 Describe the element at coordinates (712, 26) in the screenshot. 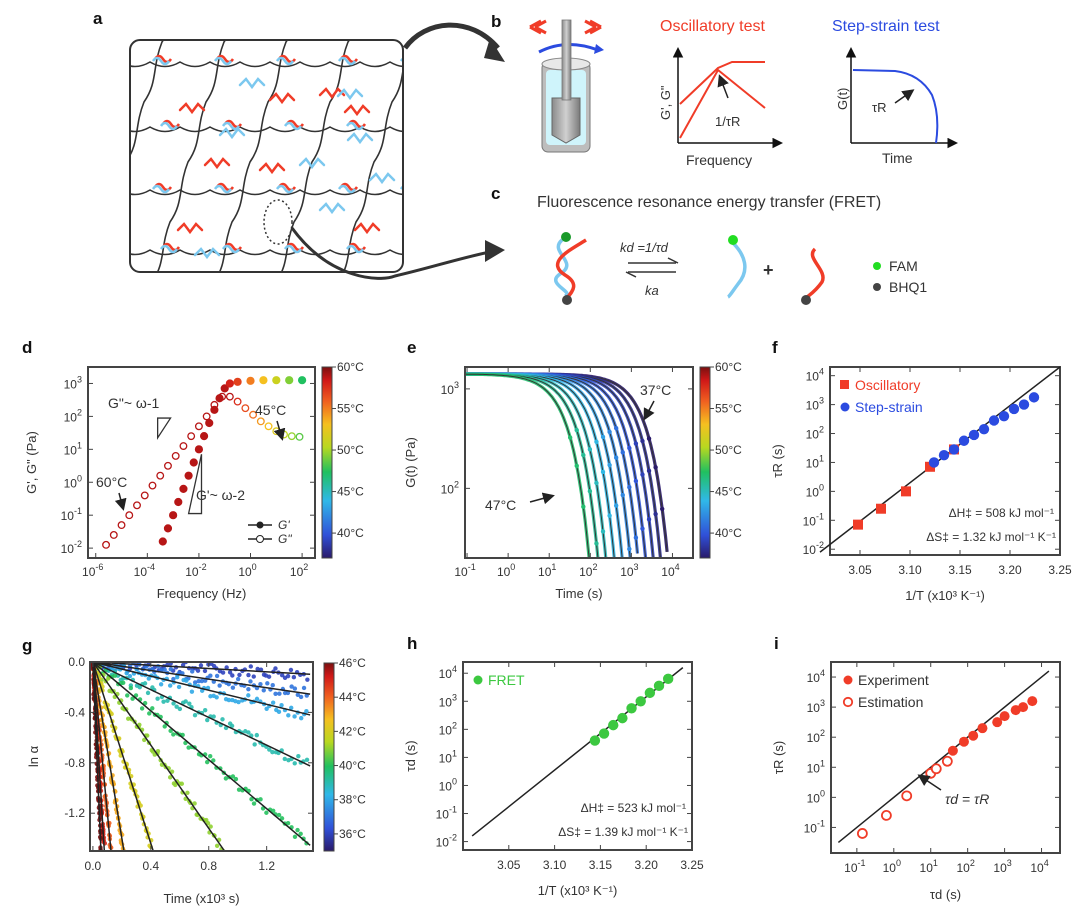

I see `oscillatory-test-title: Oscillatory test` at that location.